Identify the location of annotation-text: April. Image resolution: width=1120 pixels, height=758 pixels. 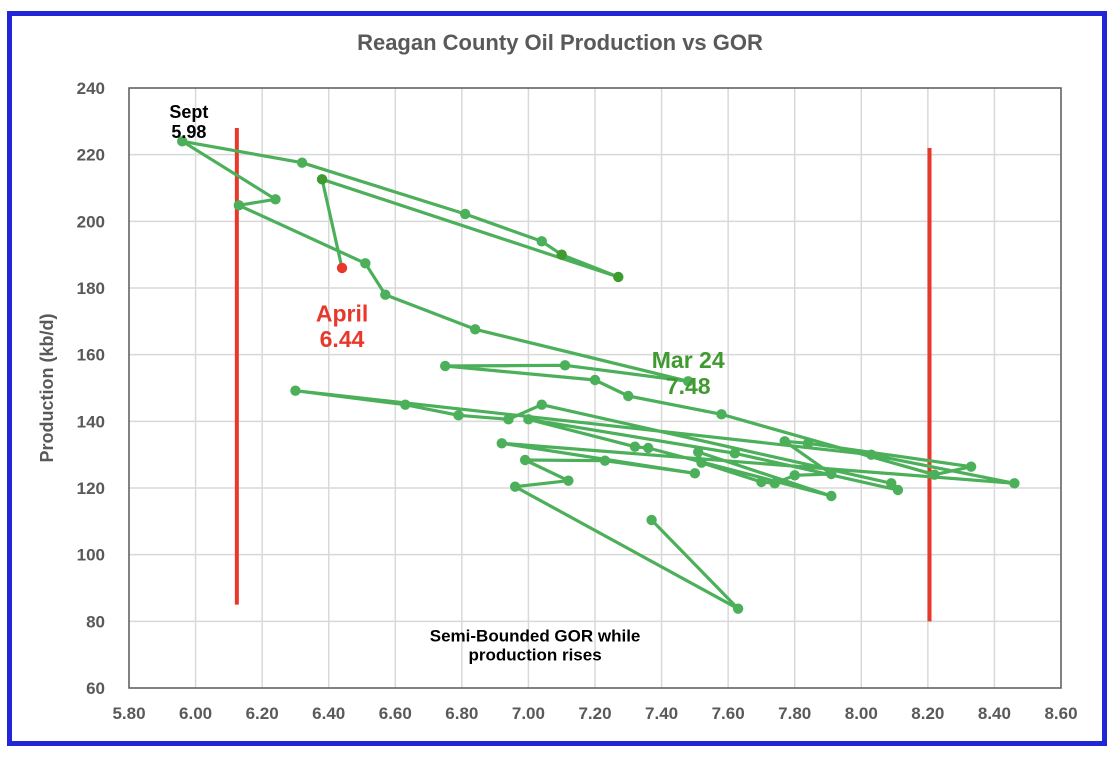
(342, 313).